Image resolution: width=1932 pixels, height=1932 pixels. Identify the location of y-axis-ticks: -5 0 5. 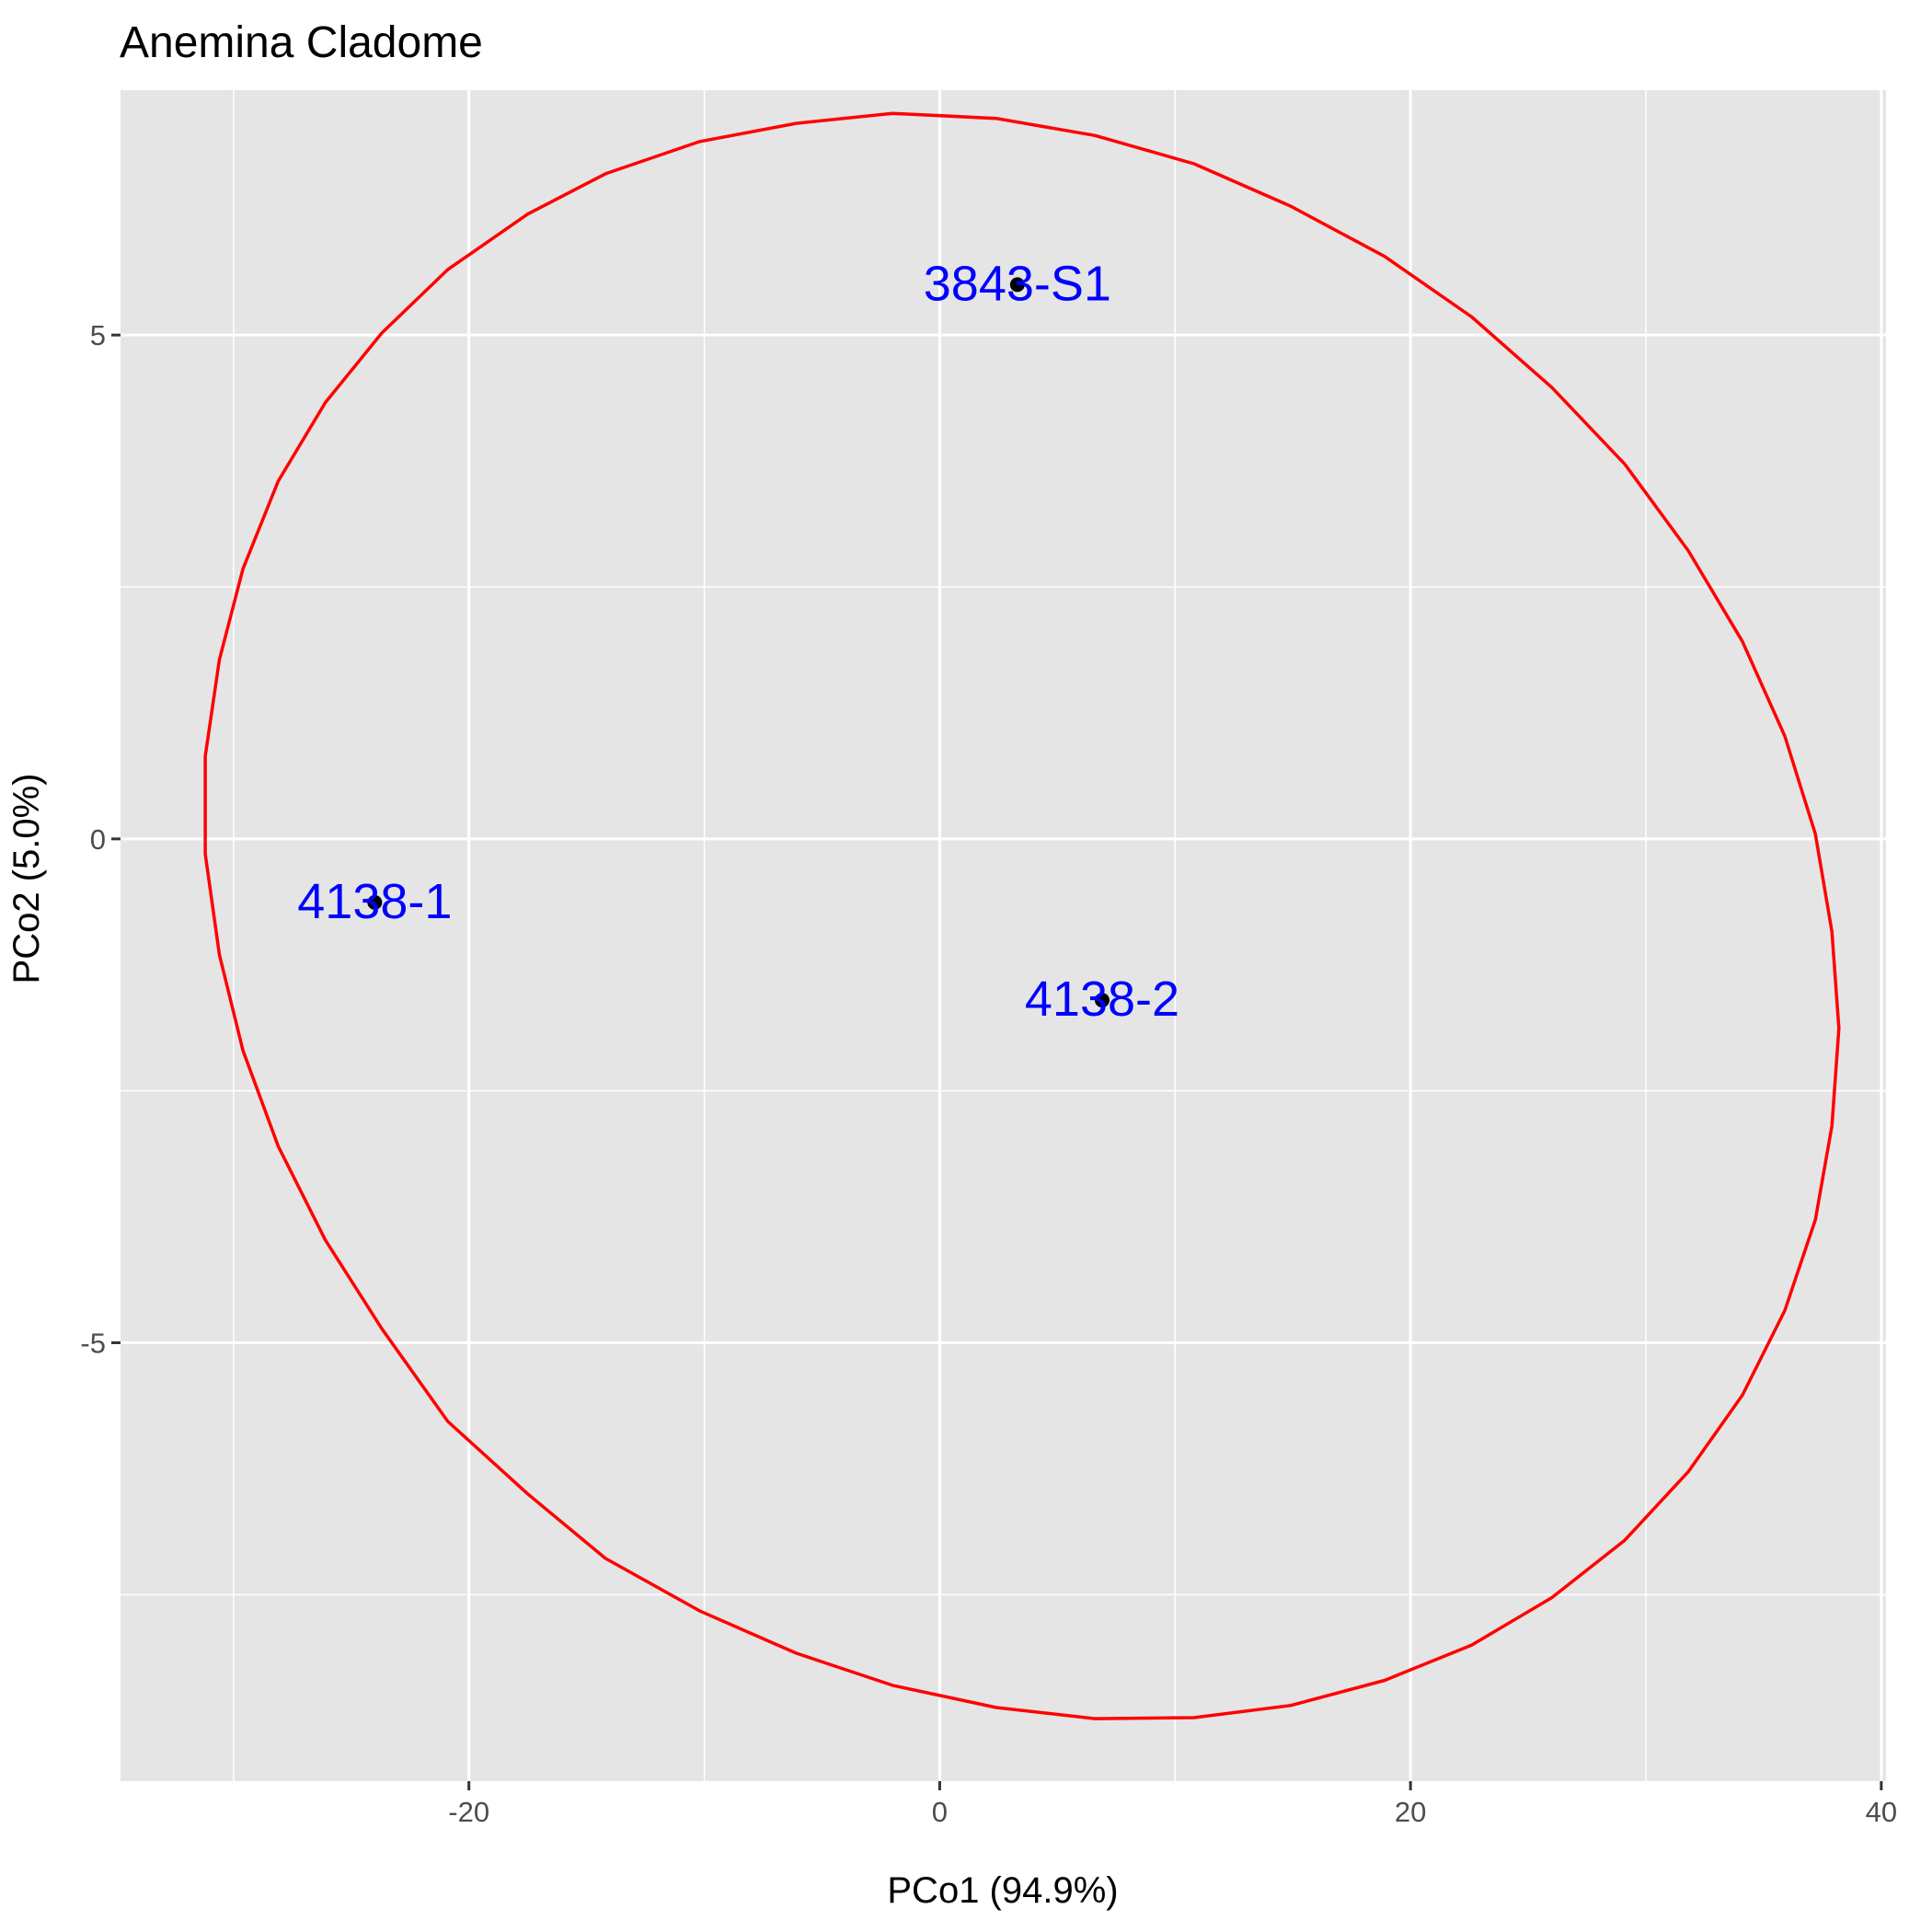
(100, 839).